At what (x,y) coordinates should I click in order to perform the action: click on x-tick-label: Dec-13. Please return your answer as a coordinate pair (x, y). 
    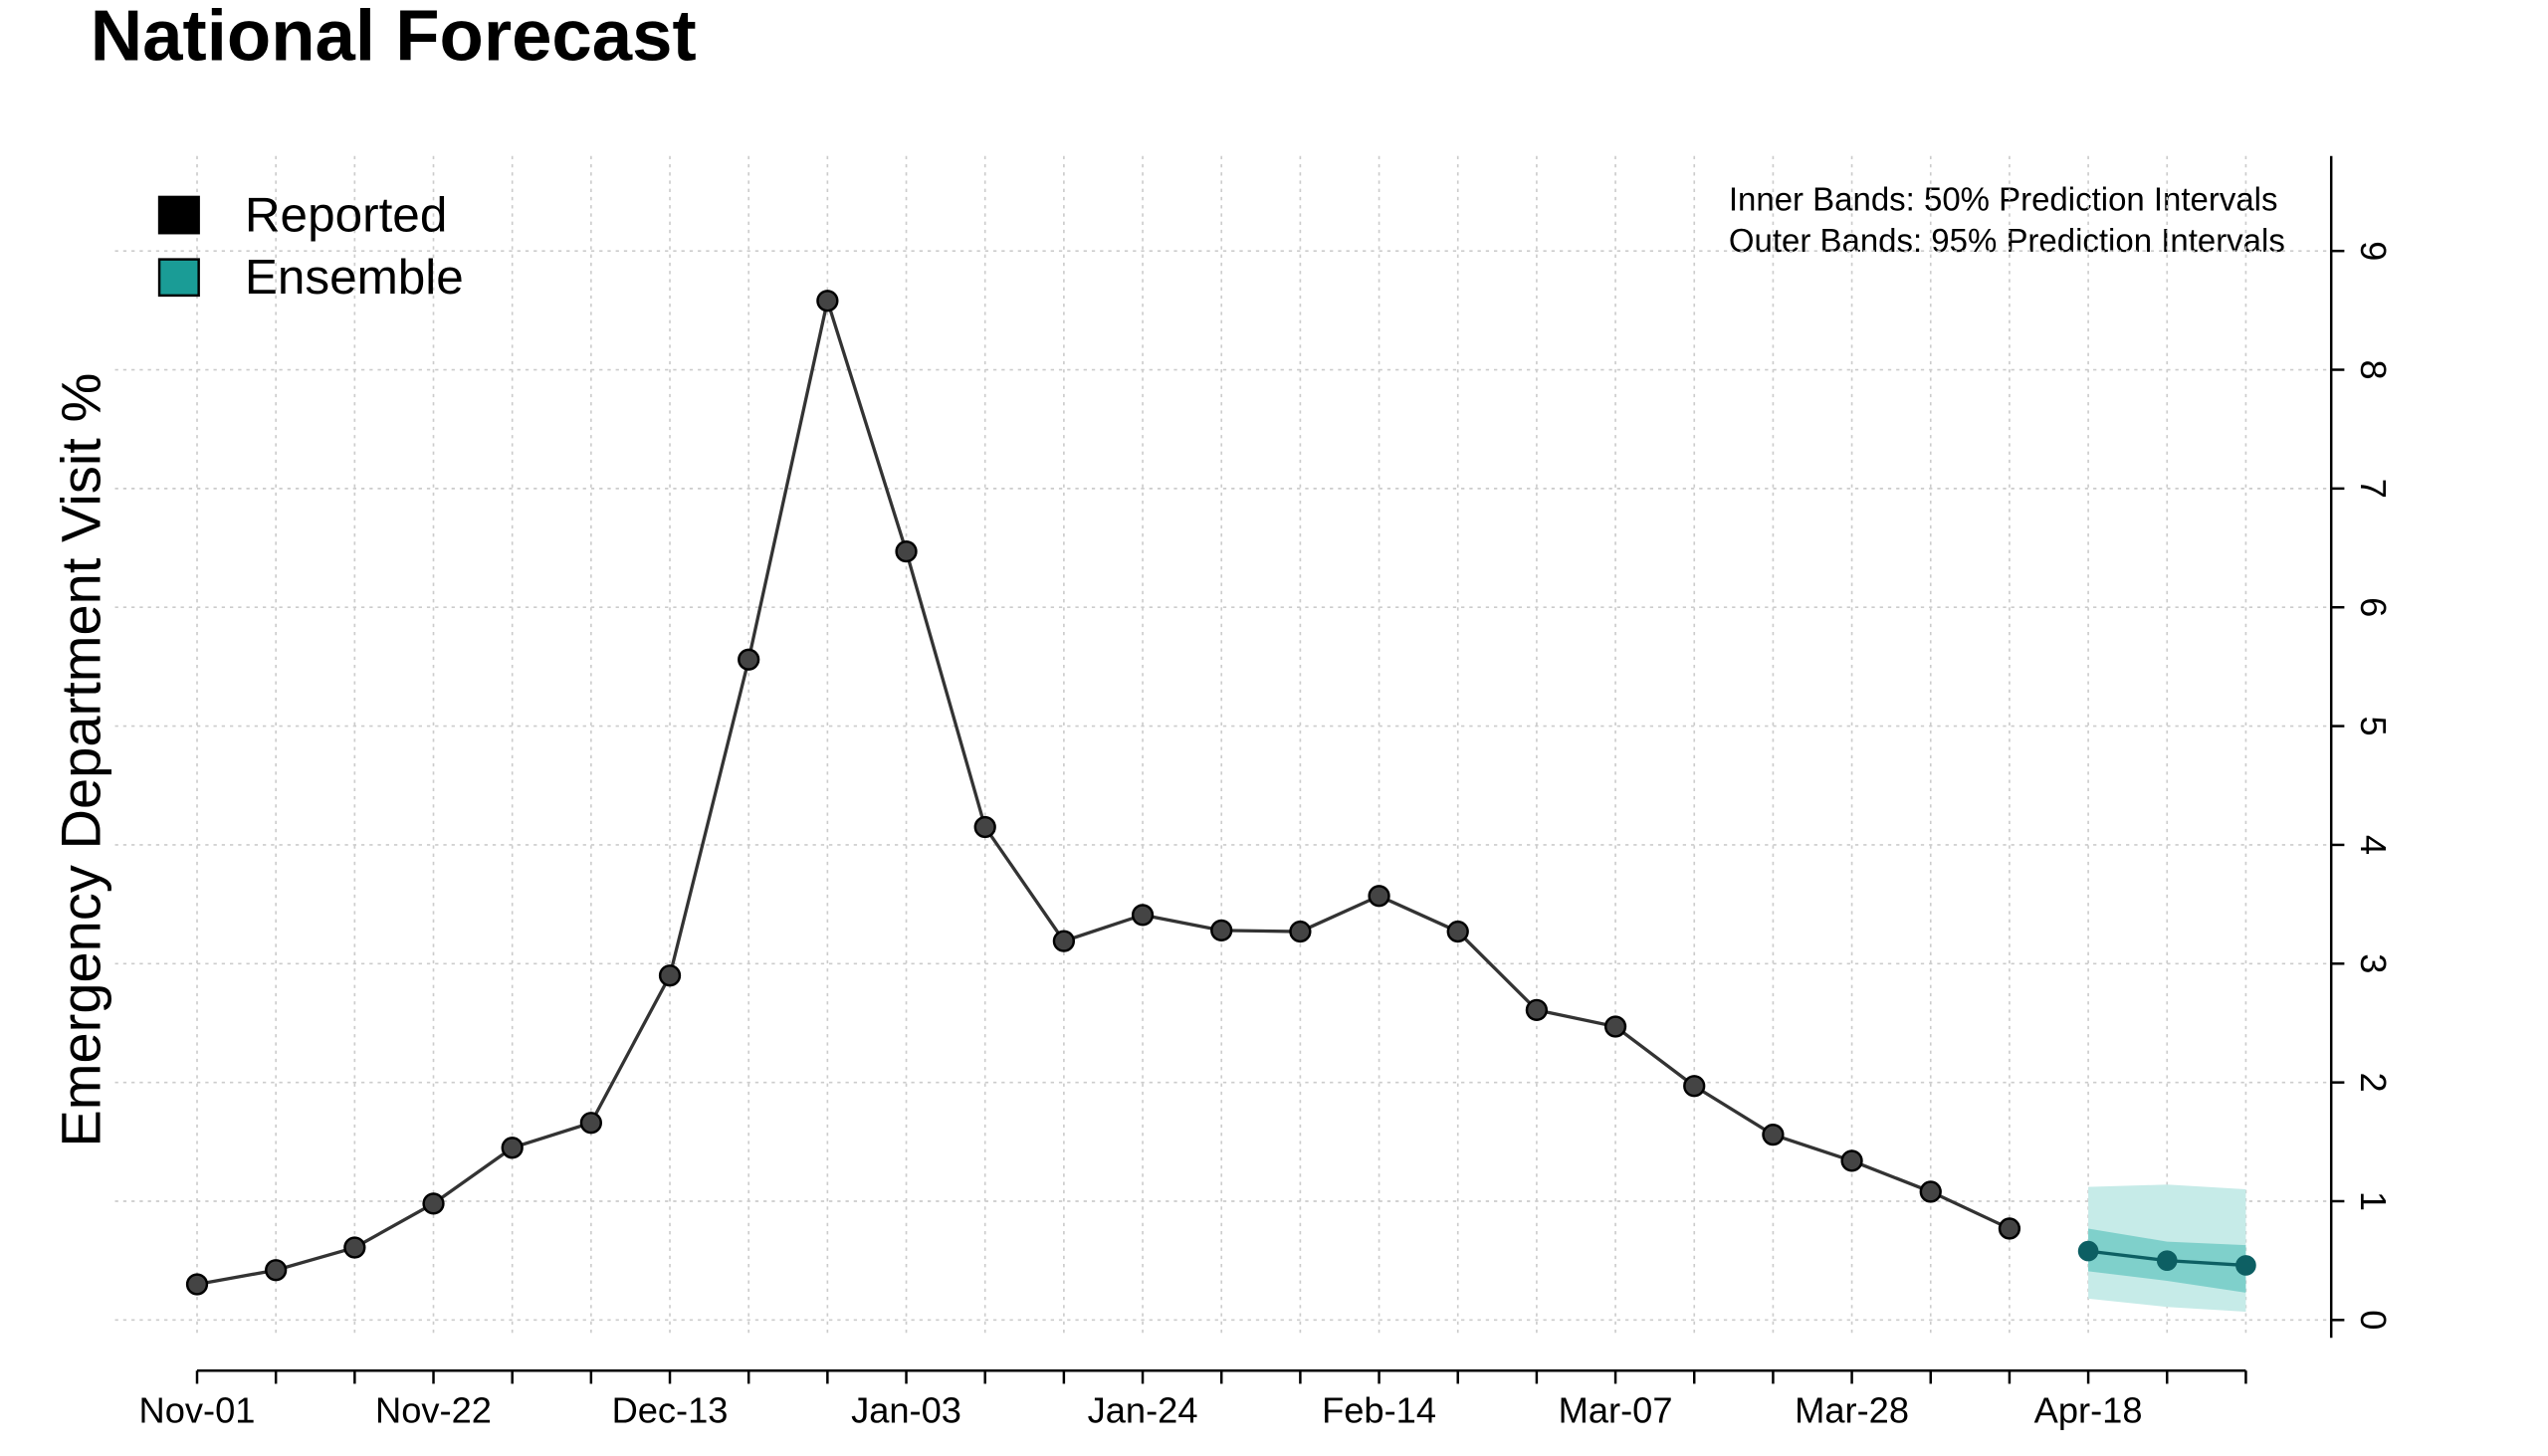
    Looking at the image, I should click on (670, 1410).